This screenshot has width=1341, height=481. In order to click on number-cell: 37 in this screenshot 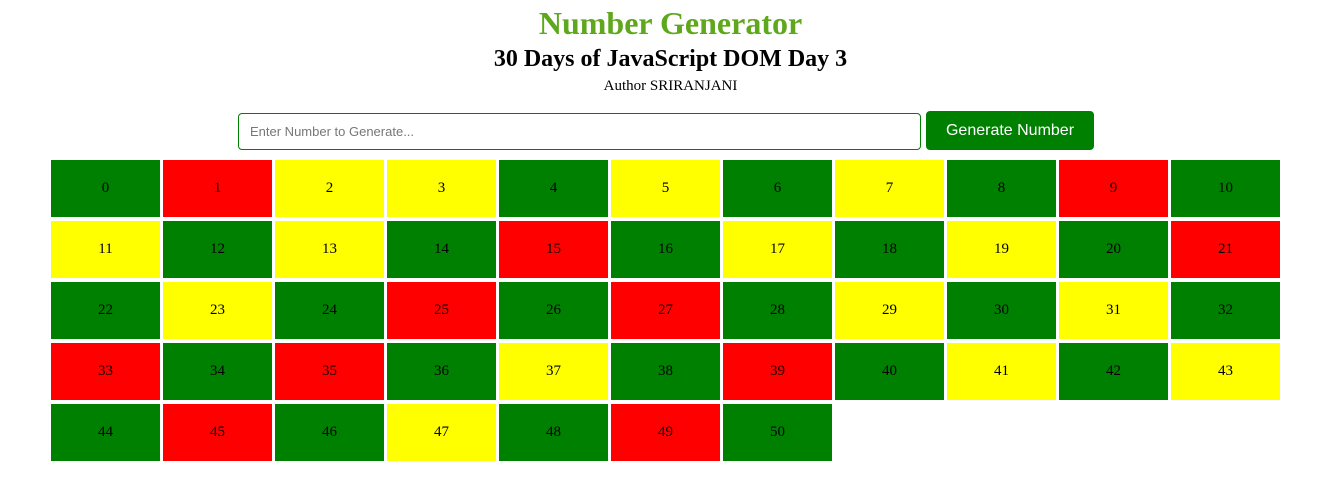, I will do `click(553, 371)`.